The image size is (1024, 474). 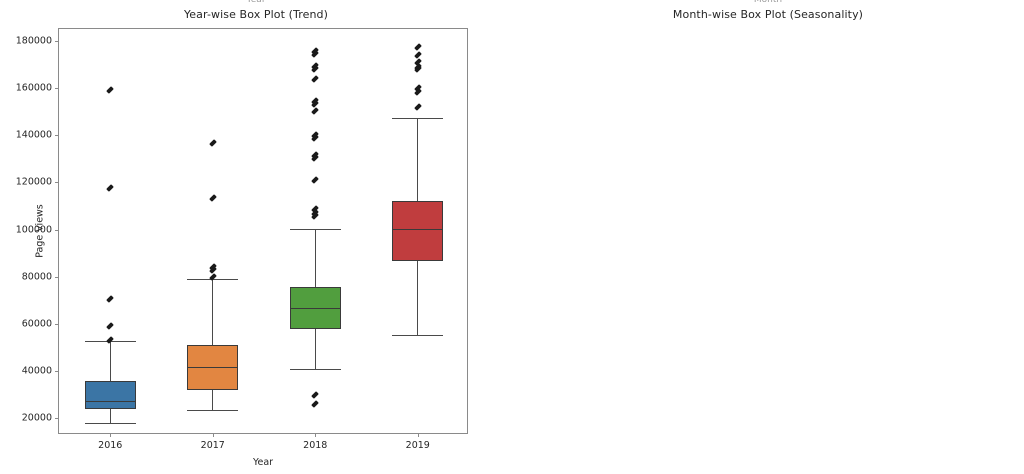 What do you see at coordinates (418, 435) in the screenshot?
I see `x-tick-2019` at bounding box center [418, 435].